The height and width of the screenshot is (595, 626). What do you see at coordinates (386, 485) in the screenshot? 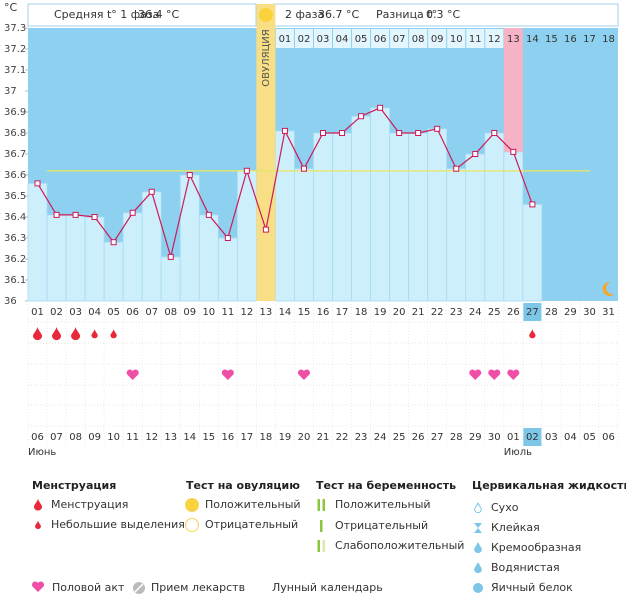
I see `legend-heading: Тест на беременность` at bounding box center [386, 485].